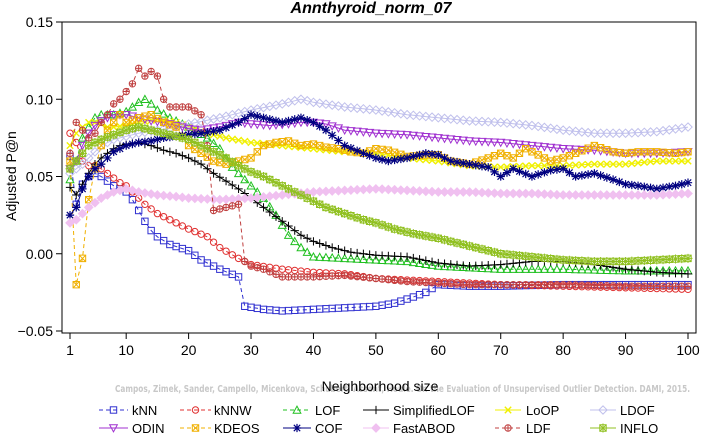  Describe the element at coordinates (70, 350) in the screenshot. I see `x-tick-label: 1` at that location.